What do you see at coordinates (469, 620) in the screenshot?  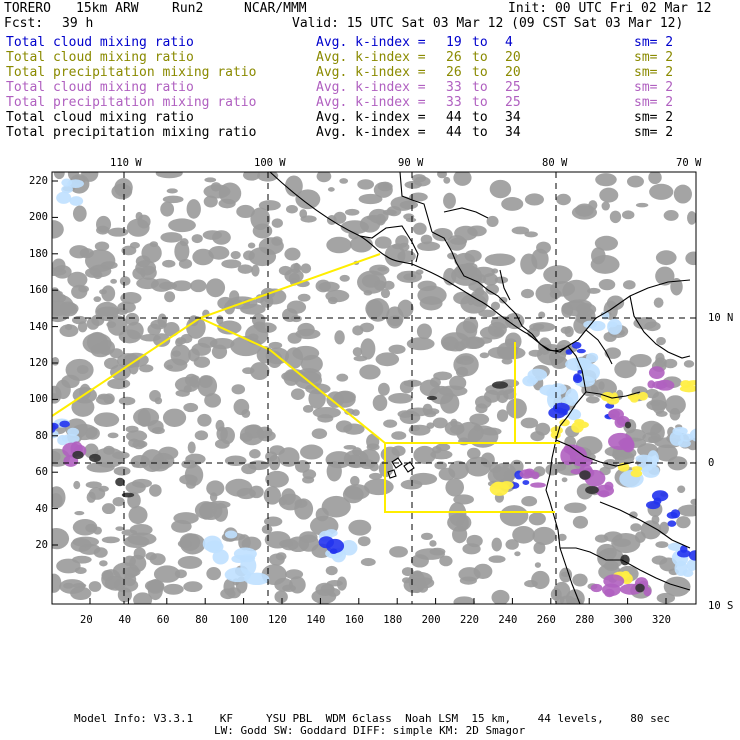 I see `x-grid-label: 220` at bounding box center [469, 620].